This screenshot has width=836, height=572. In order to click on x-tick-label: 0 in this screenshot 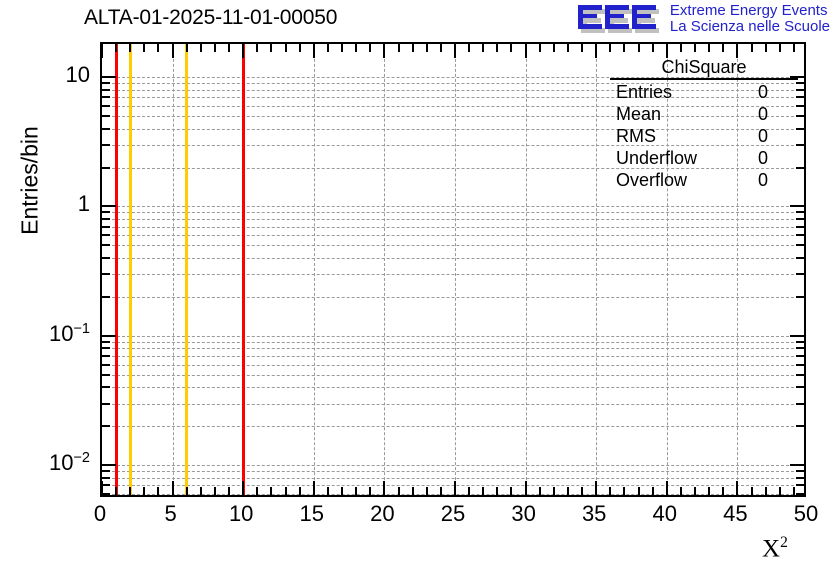, I will do `click(100, 513)`.